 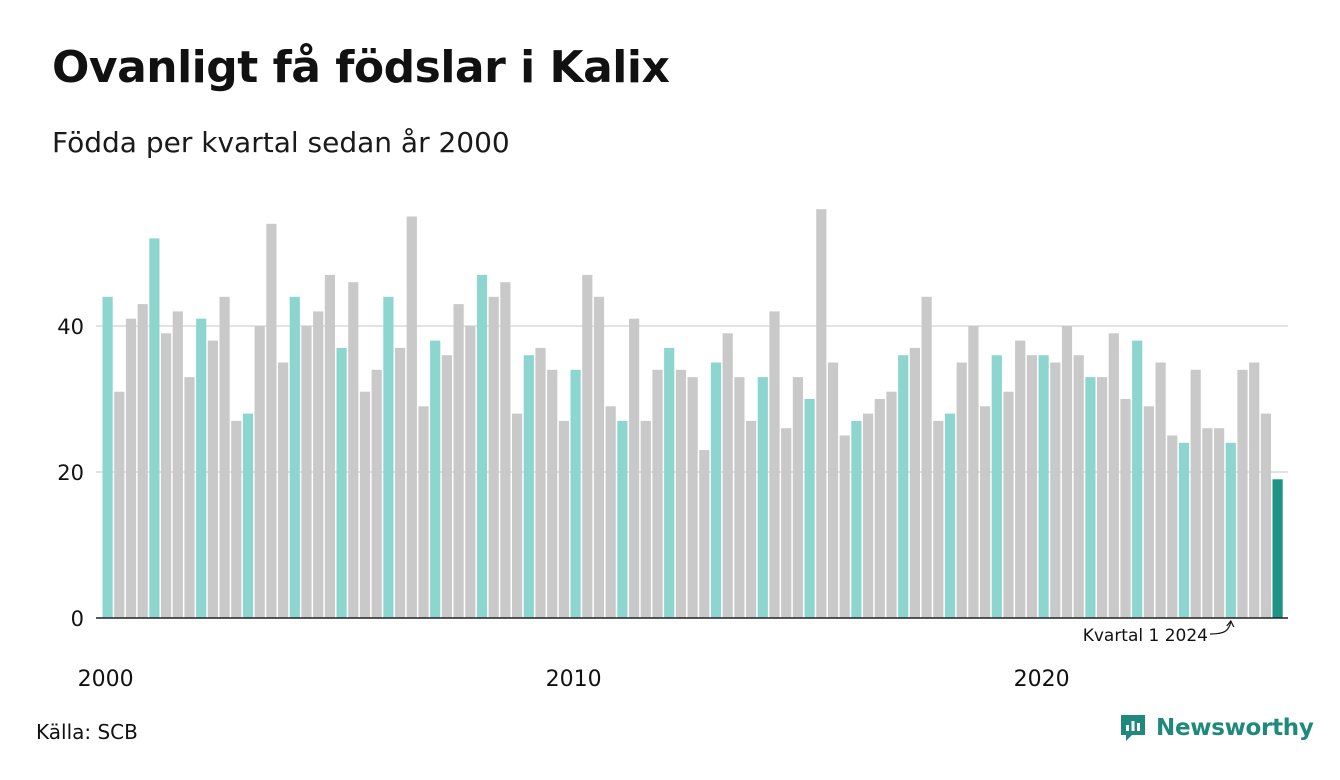 I want to click on y-tick-label: 20, so click(x=70, y=473).